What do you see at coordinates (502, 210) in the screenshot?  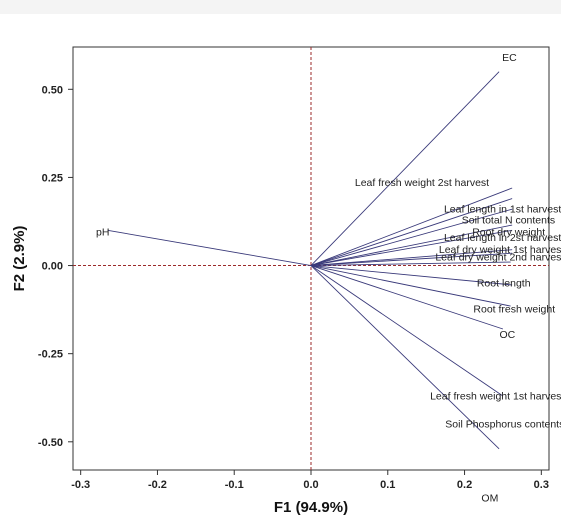 I see `vector-label: Leaf length in 1st harvest` at bounding box center [502, 210].